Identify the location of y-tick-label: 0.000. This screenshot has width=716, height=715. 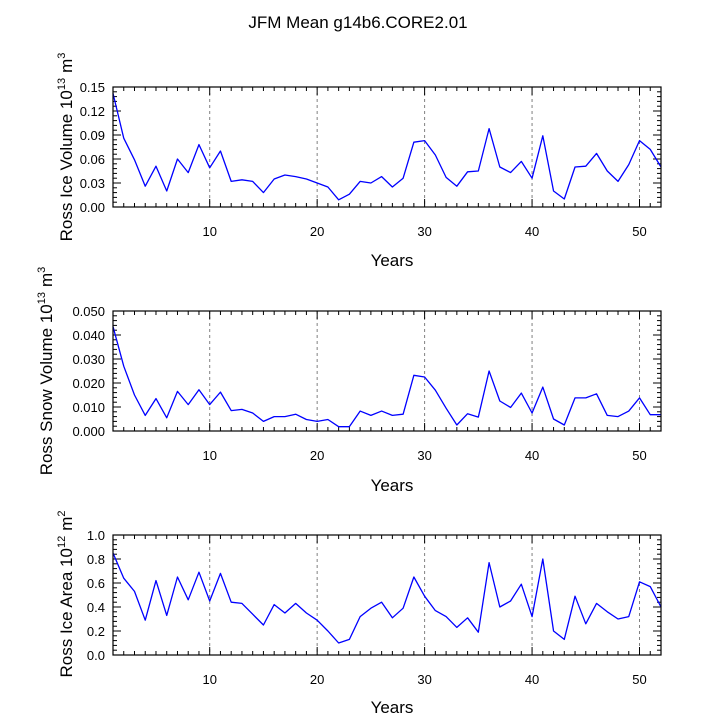
(88, 431).